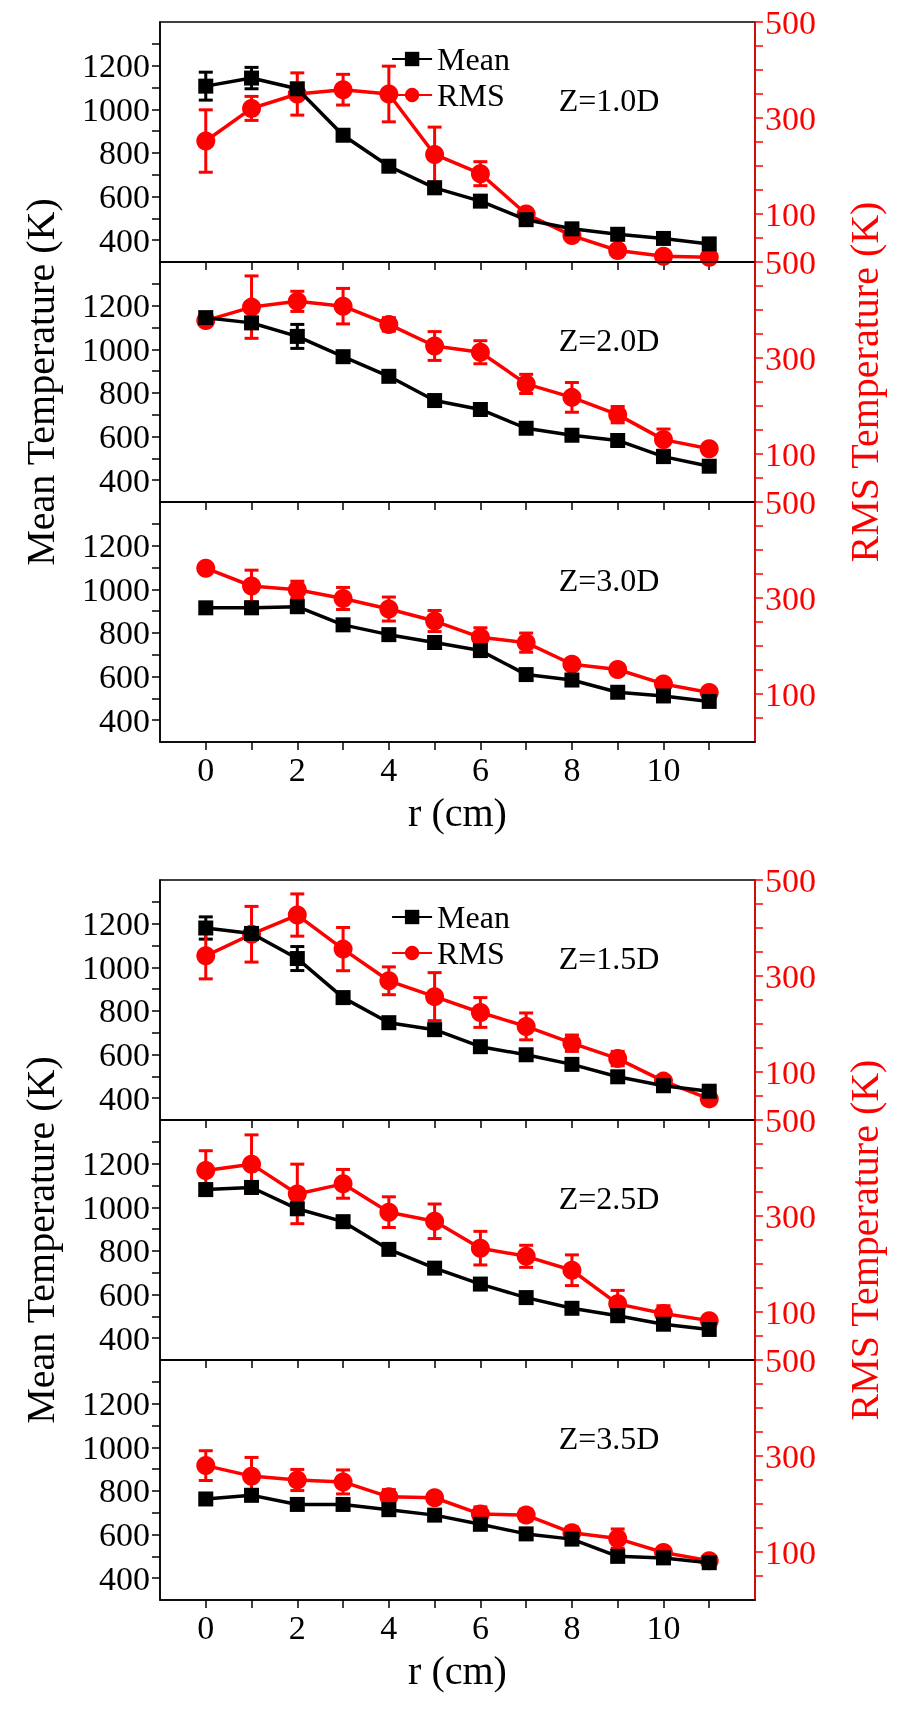 This screenshot has height=1717, width=905. What do you see at coordinates (609, 100) in the screenshot?
I see `annotation: Z=1.0D` at bounding box center [609, 100].